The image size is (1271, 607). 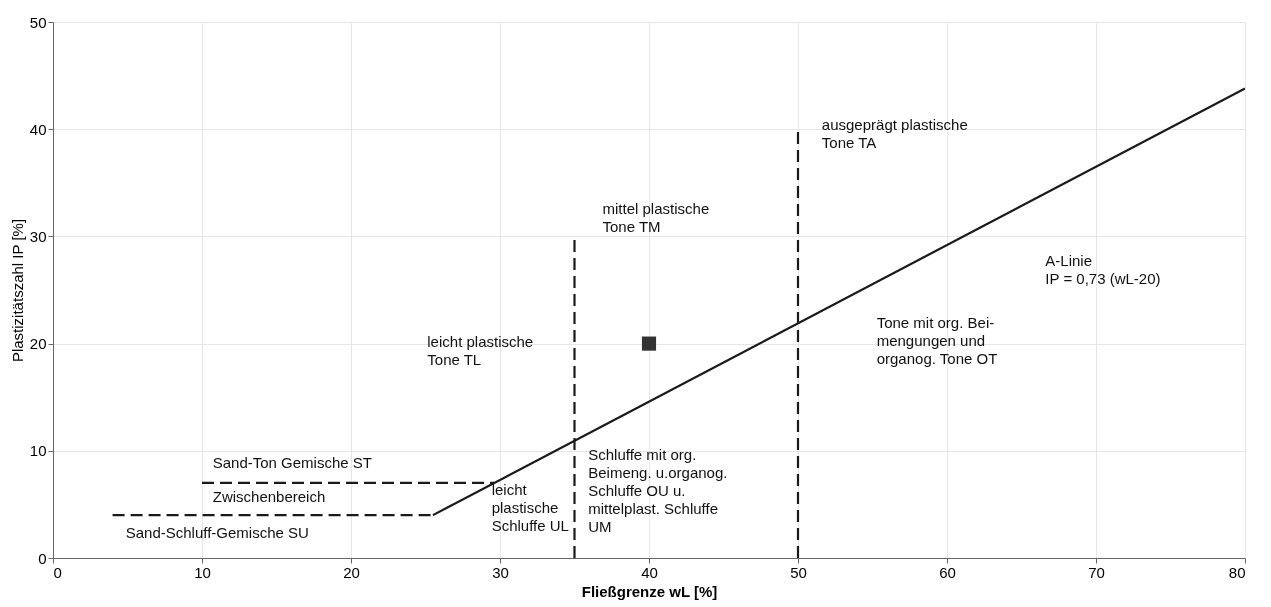 I want to click on annotation: A-Linie IP = 0,73 (wL-20), so click(x=1103, y=269).